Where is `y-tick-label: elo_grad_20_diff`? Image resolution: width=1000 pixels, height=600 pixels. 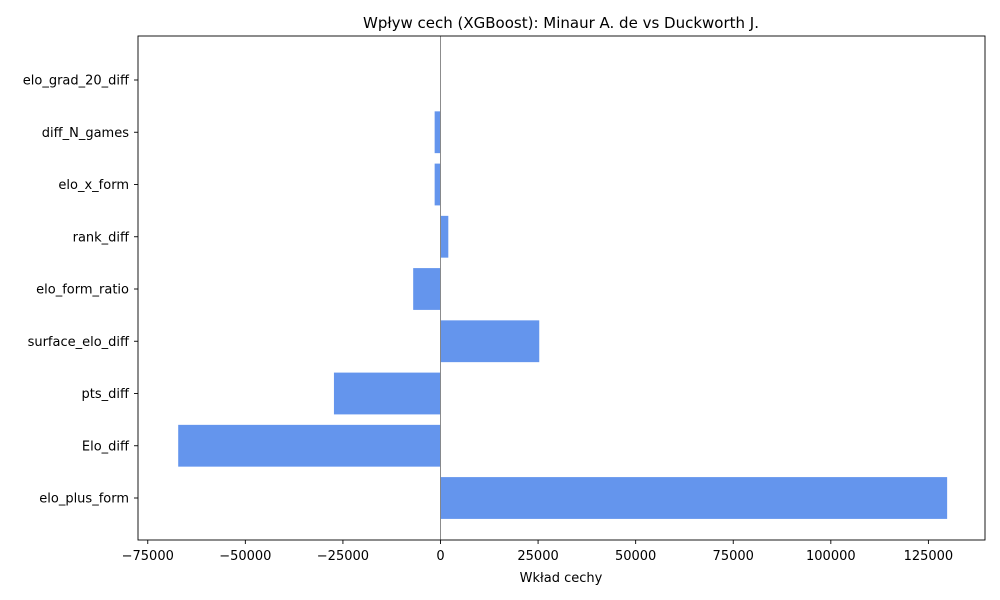 y-tick-label: elo_grad_20_diff is located at coordinates (76, 81).